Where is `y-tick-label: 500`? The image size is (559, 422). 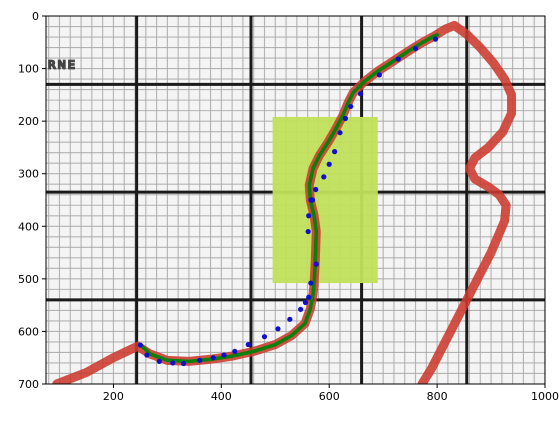 y-tick-label: 500 is located at coordinates (28, 279).